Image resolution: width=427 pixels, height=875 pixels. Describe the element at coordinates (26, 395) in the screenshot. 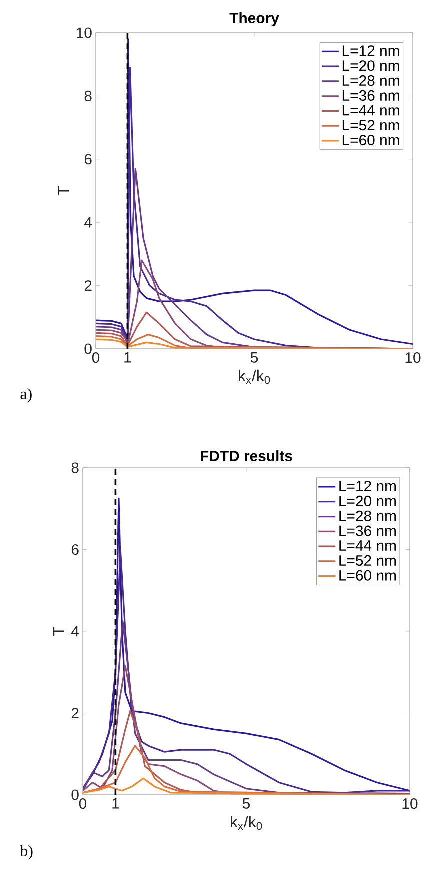

I see `text: a)` at that location.